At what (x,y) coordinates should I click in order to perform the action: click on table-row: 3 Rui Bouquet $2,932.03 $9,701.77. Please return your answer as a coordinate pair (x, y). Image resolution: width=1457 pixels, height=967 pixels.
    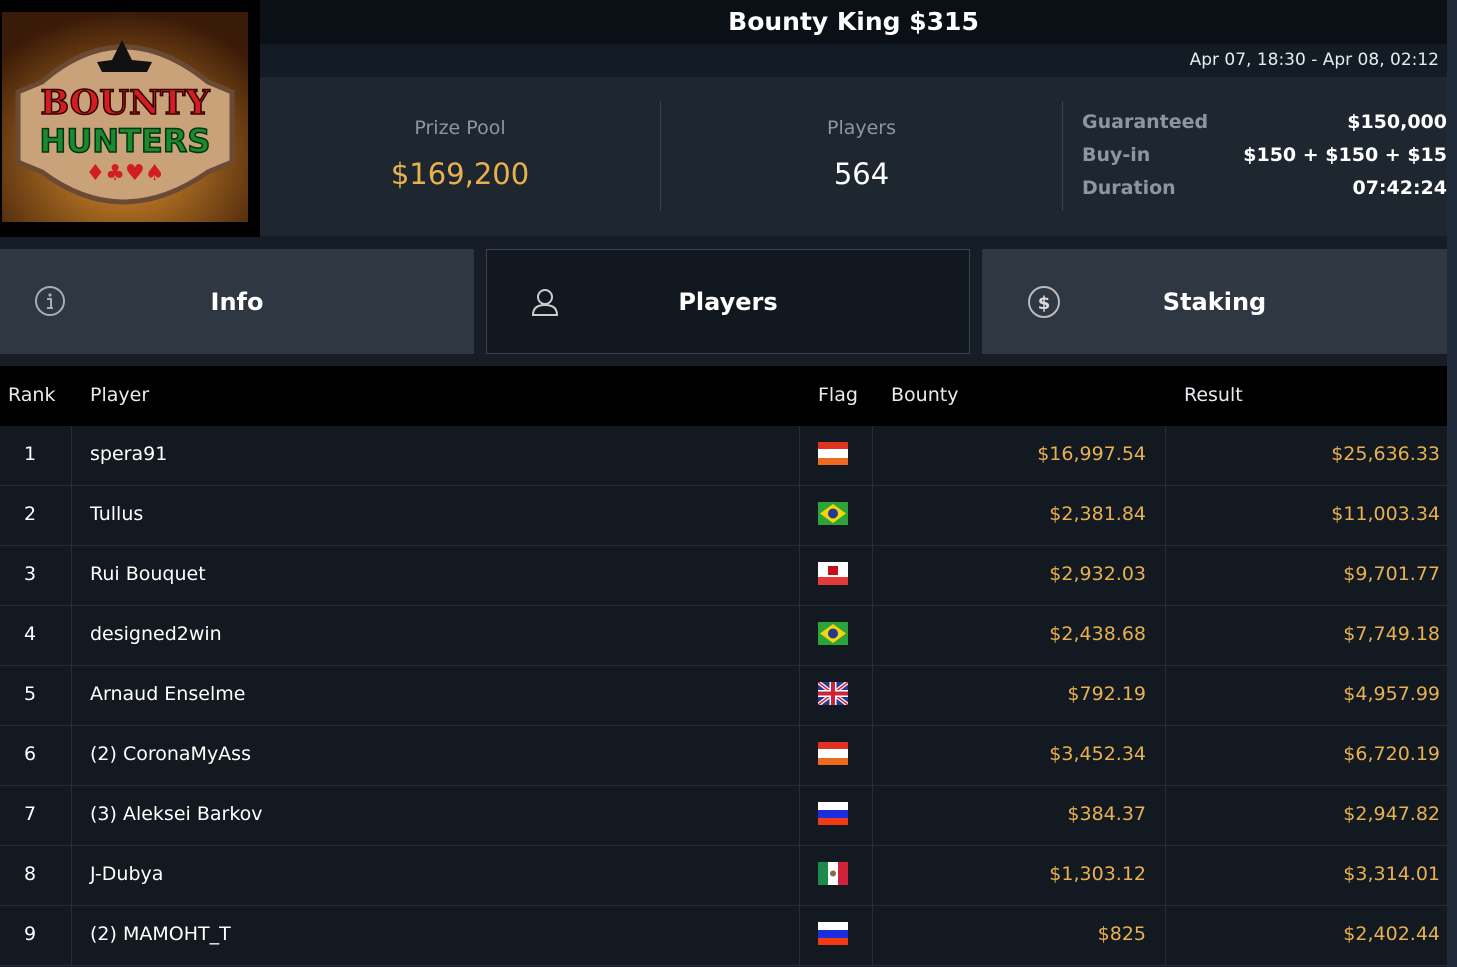
    Looking at the image, I should click on (723, 576).